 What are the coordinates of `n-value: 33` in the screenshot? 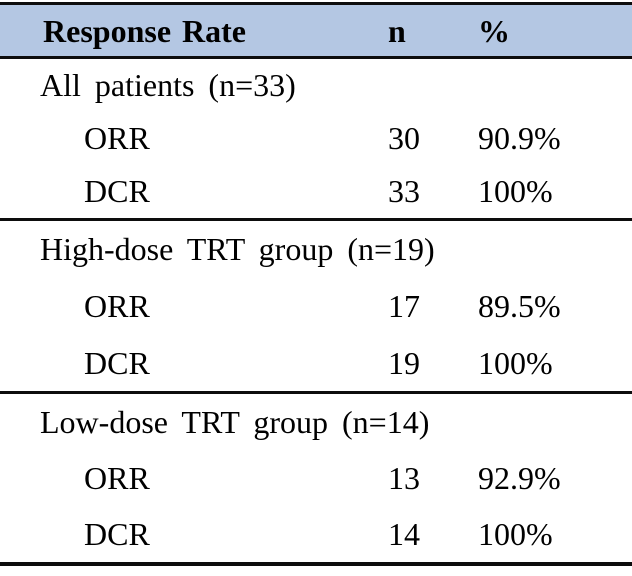 It's located at (433, 192).